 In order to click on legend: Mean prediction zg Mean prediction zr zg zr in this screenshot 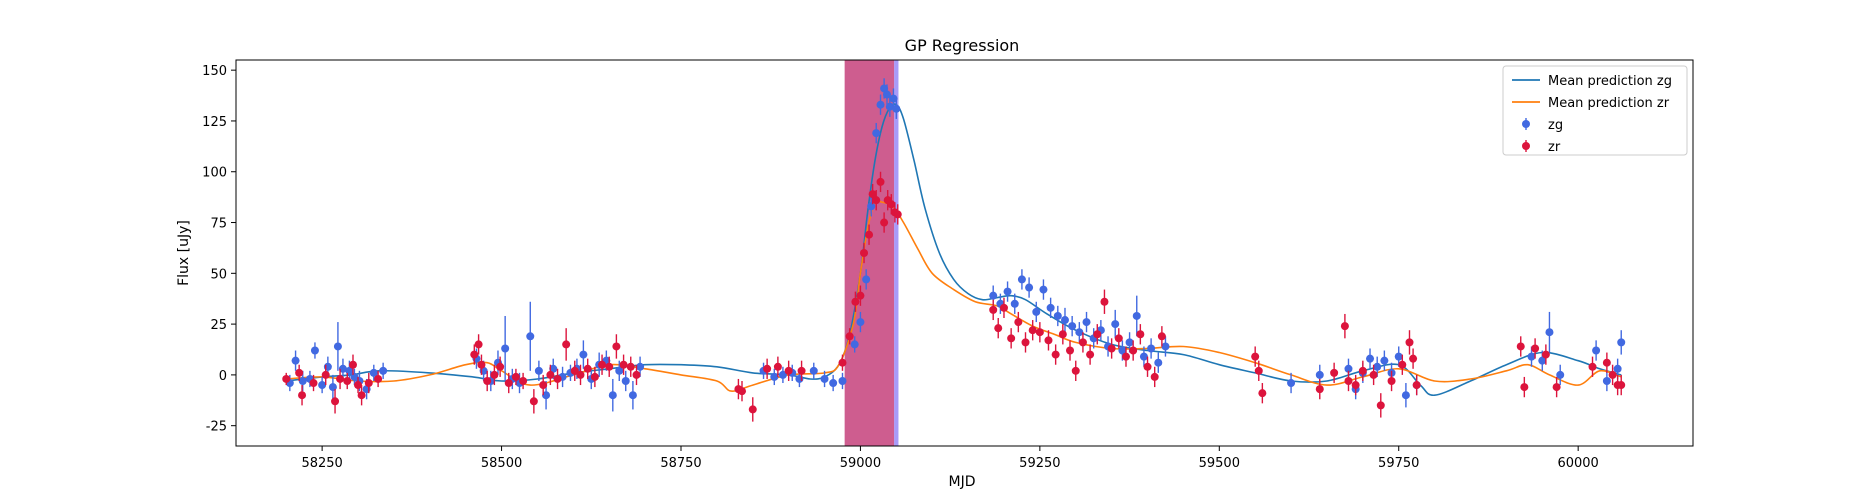, I will do `click(1595, 110)`.